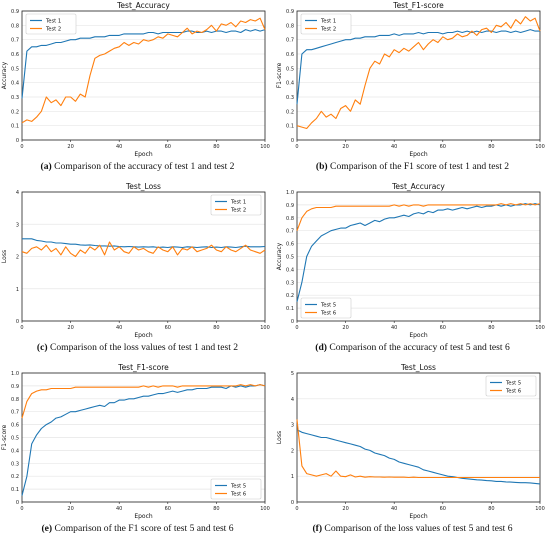 The height and width of the screenshot is (543, 550). Describe the element at coordinates (418, 5) in the screenshot. I see `chart-title: Test_F1-score` at that location.